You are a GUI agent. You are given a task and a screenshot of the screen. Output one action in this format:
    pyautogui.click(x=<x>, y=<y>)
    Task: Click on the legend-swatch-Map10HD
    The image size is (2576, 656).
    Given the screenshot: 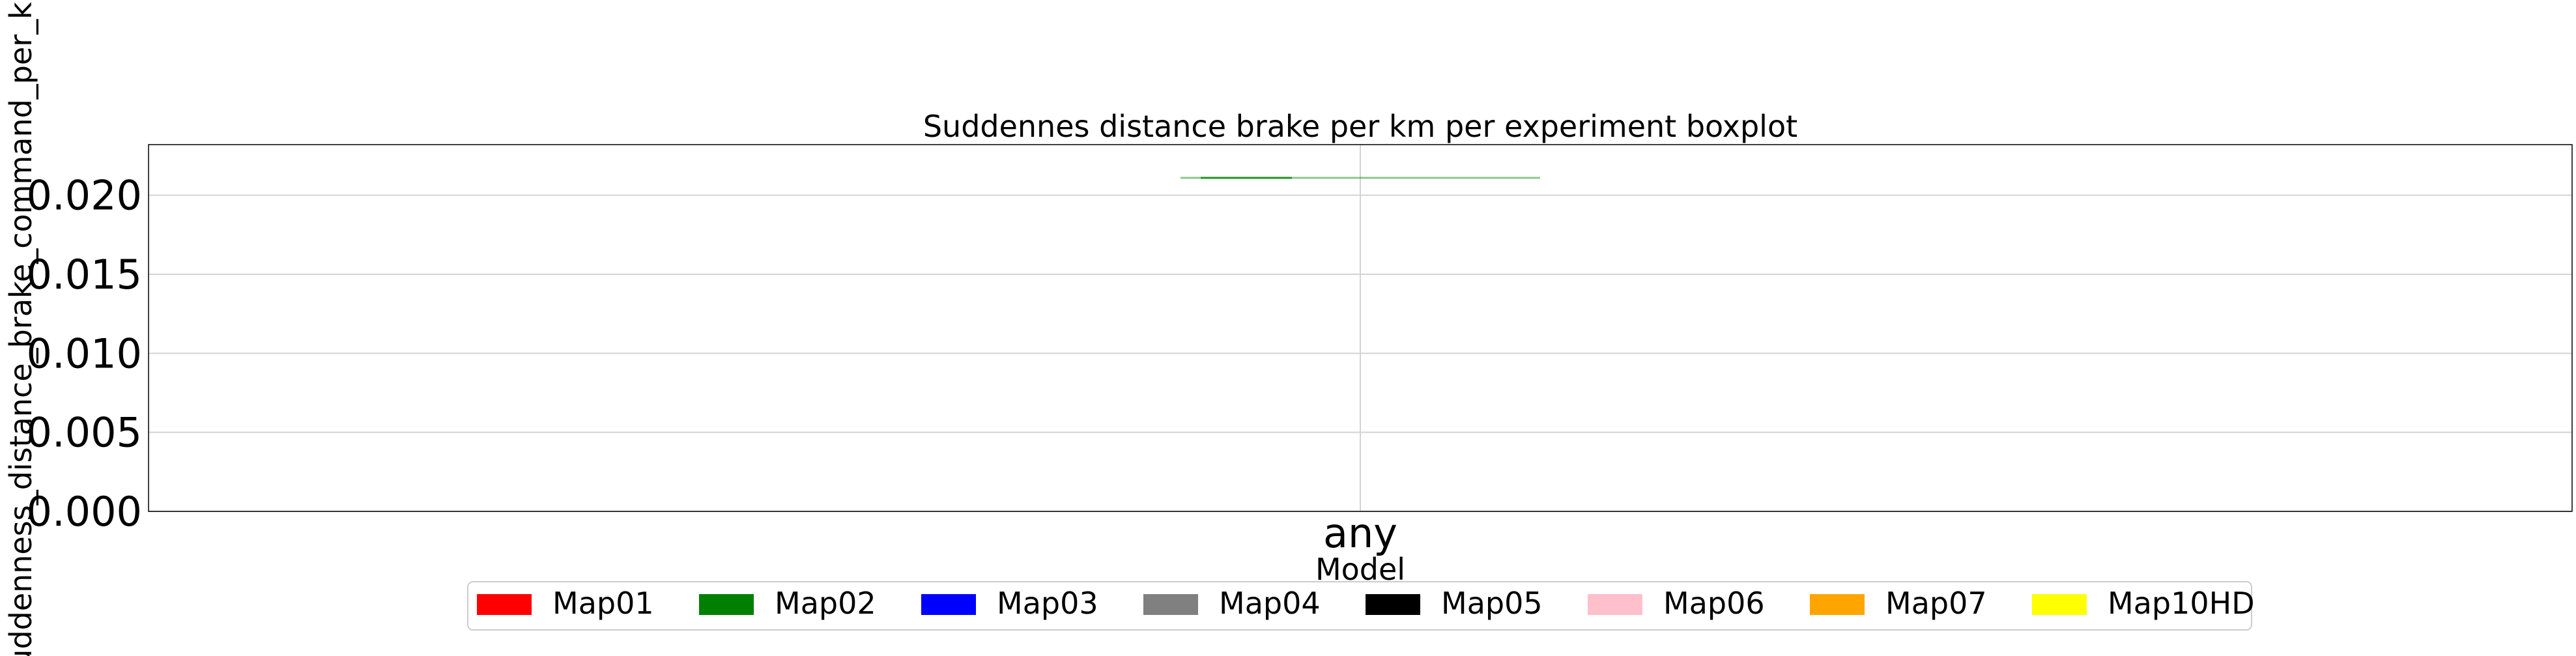 What is the action you would take?
    pyautogui.click(x=2059, y=604)
    